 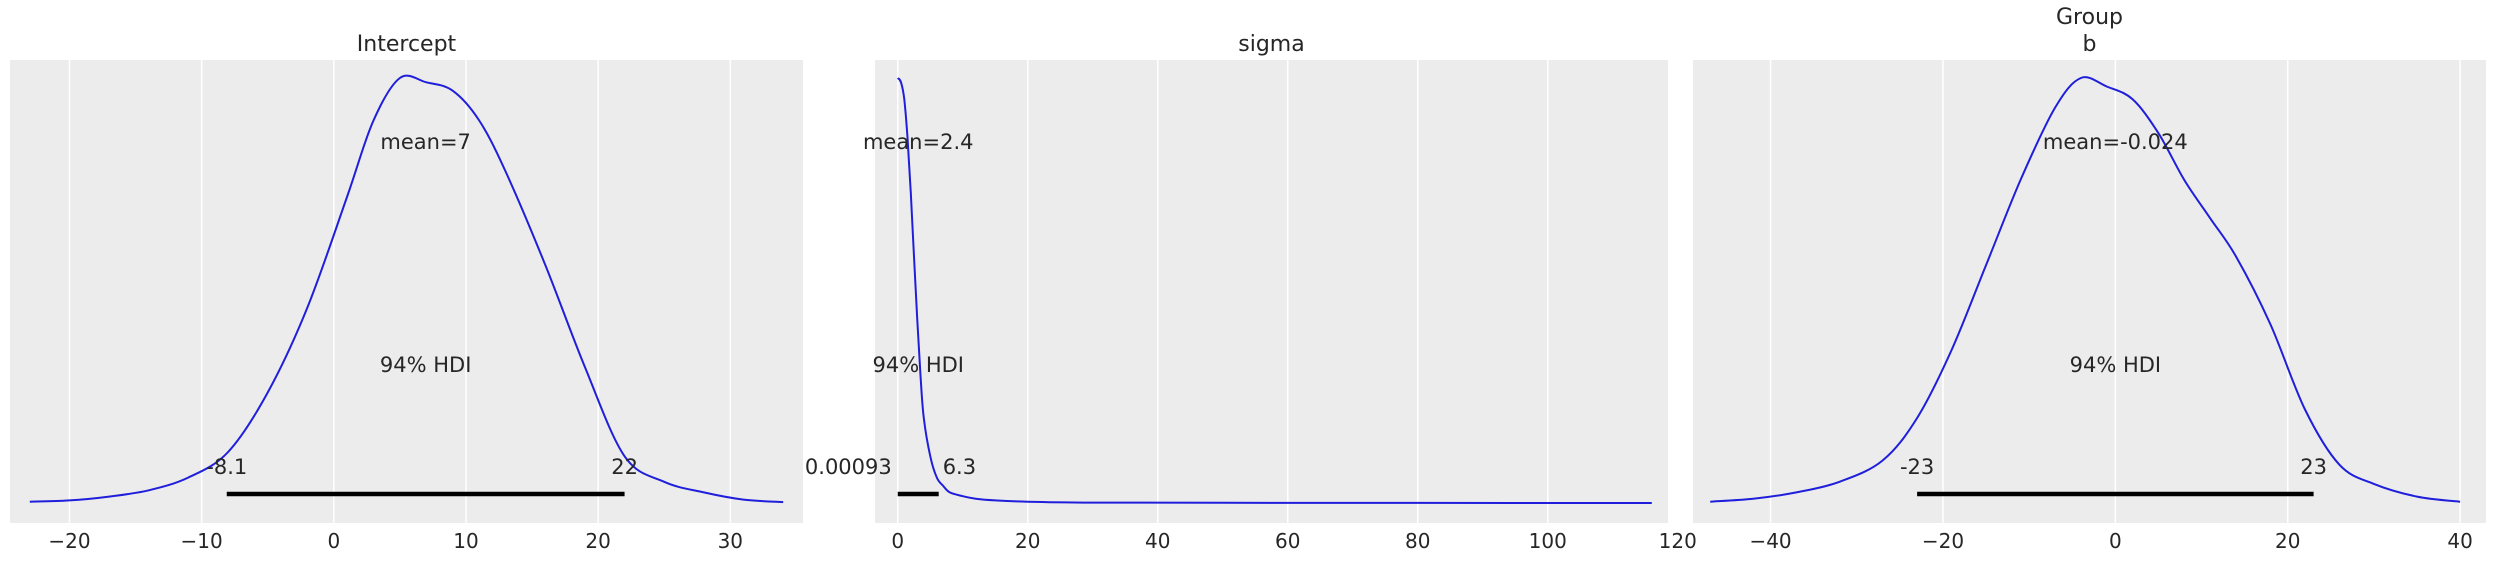 I want to click on hdi-high-label: 6.3, so click(x=959, y=467).